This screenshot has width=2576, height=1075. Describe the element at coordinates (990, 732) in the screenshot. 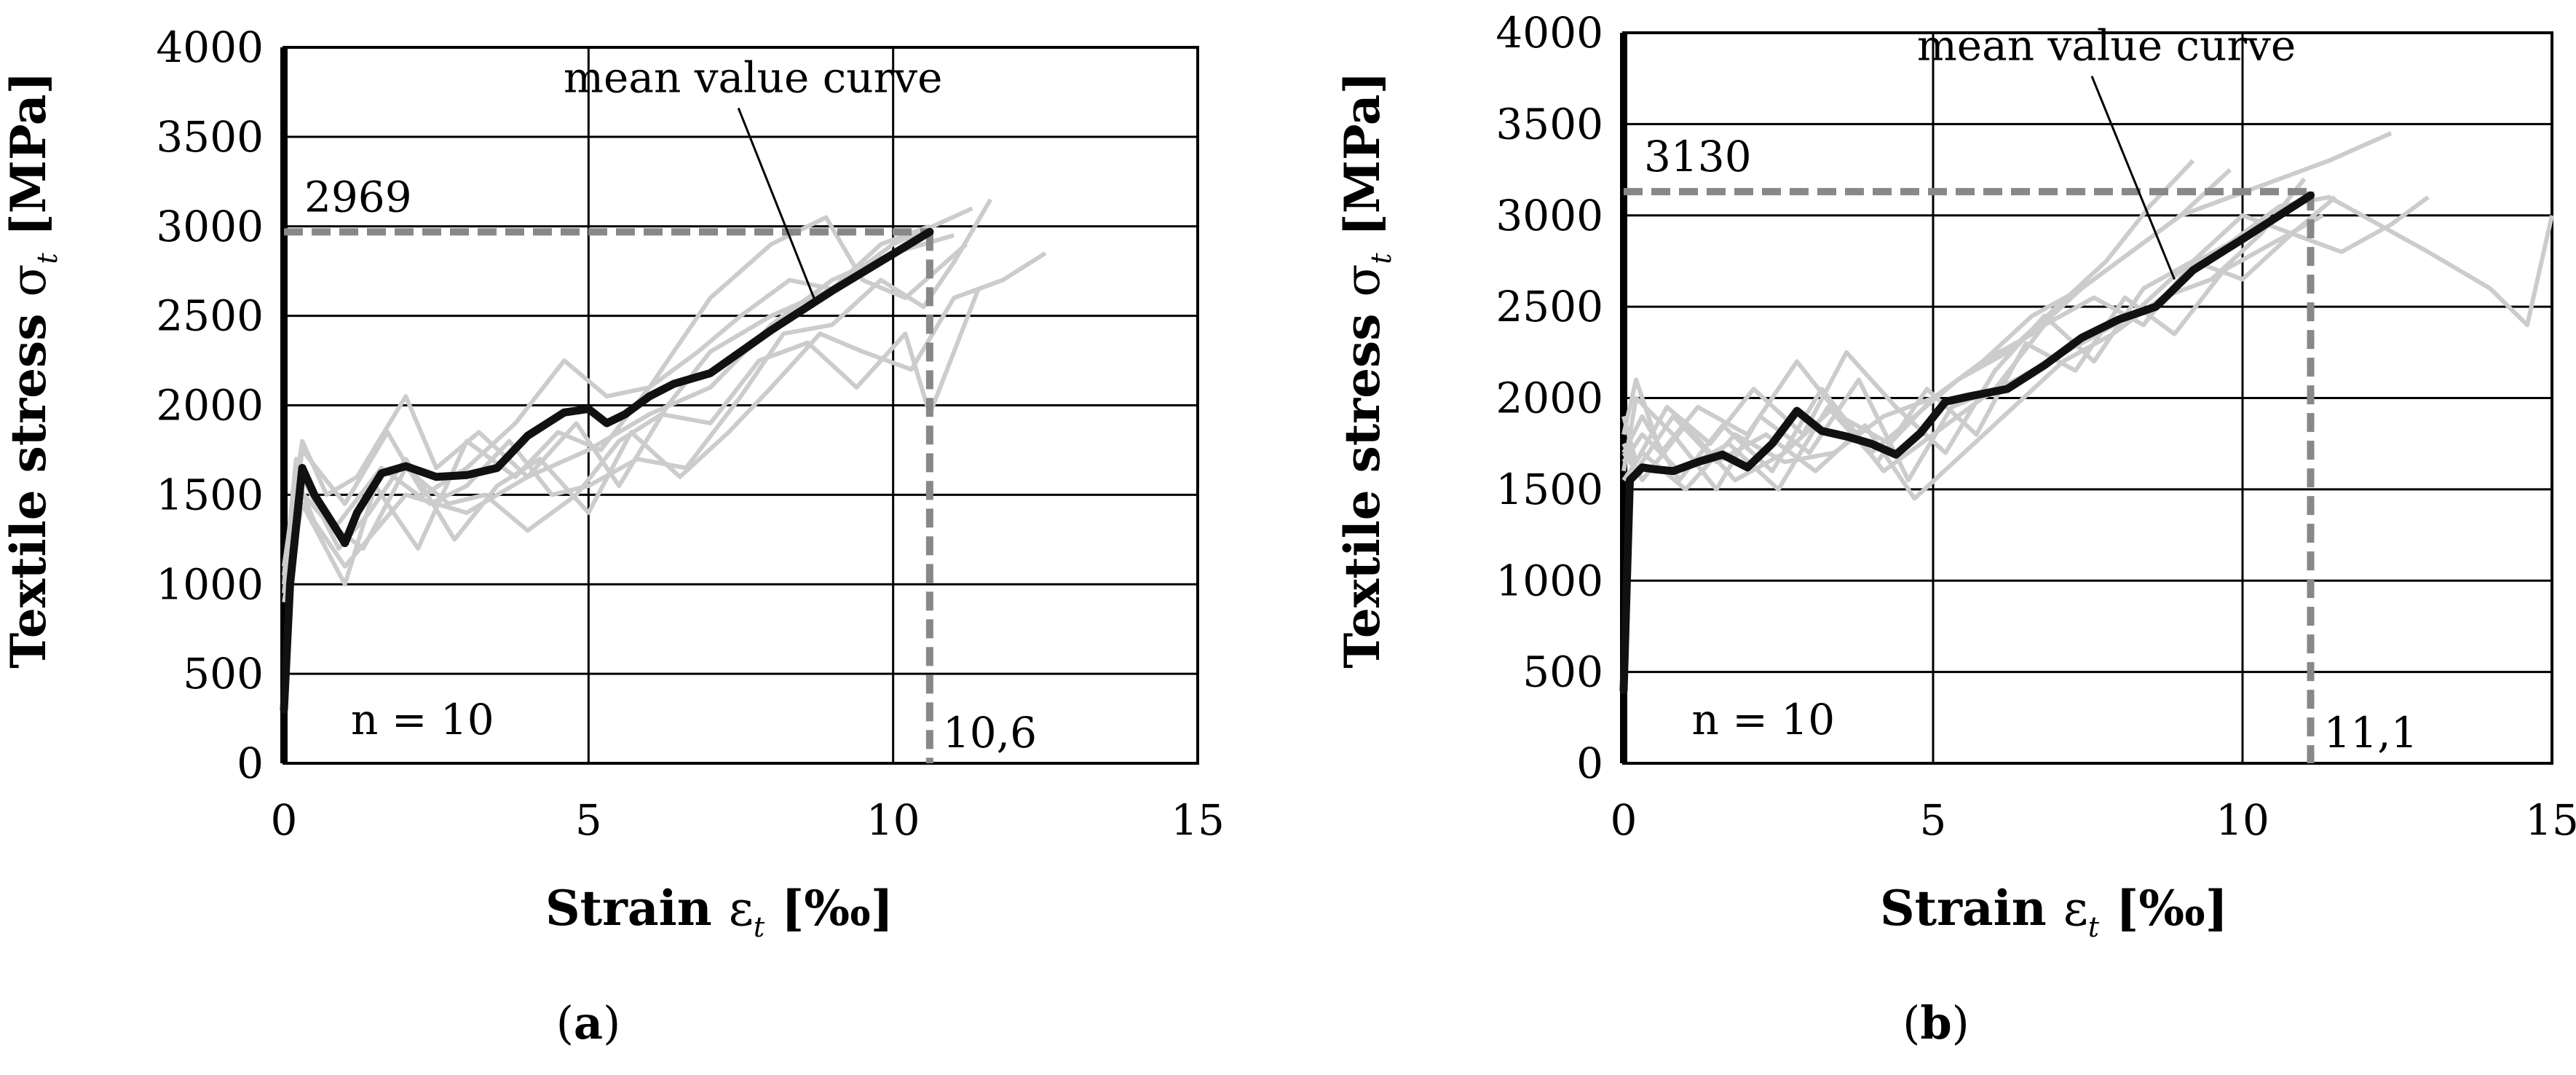

I see `ultimate-strain-label: 10,6` at that location.